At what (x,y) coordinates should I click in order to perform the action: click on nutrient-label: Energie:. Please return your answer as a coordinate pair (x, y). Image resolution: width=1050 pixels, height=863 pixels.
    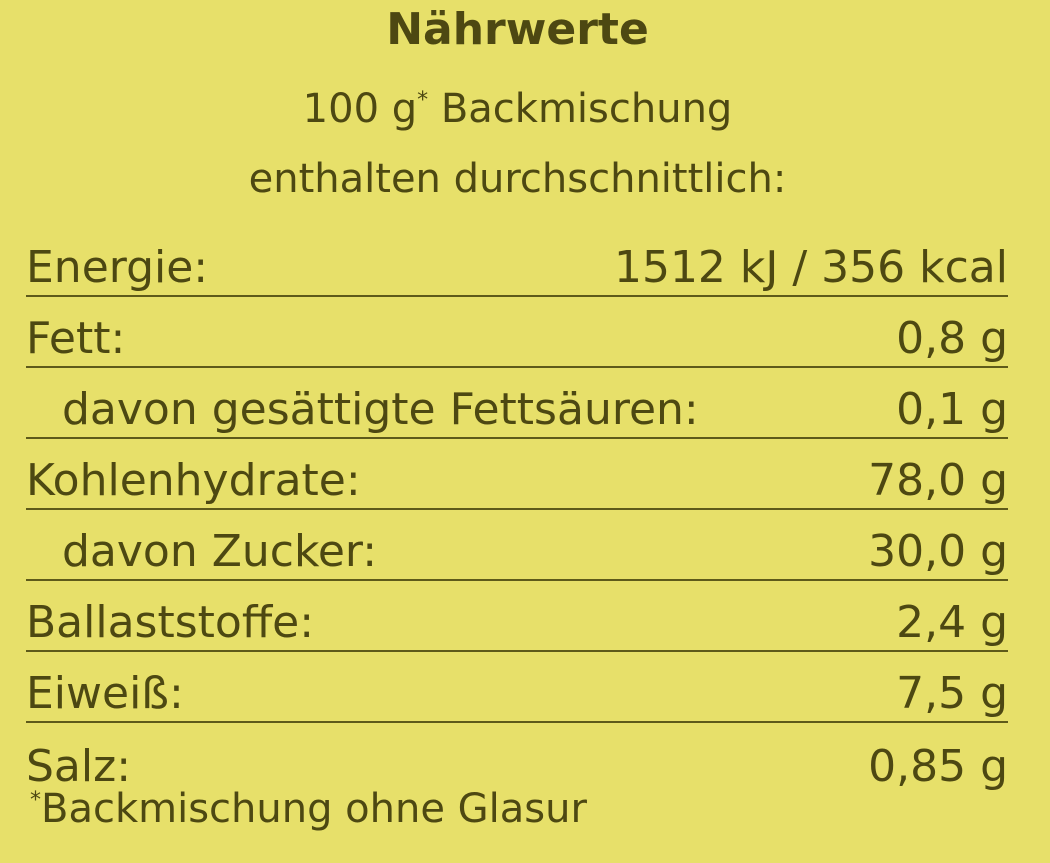
    Looking at the image, I should click on (117, 267).